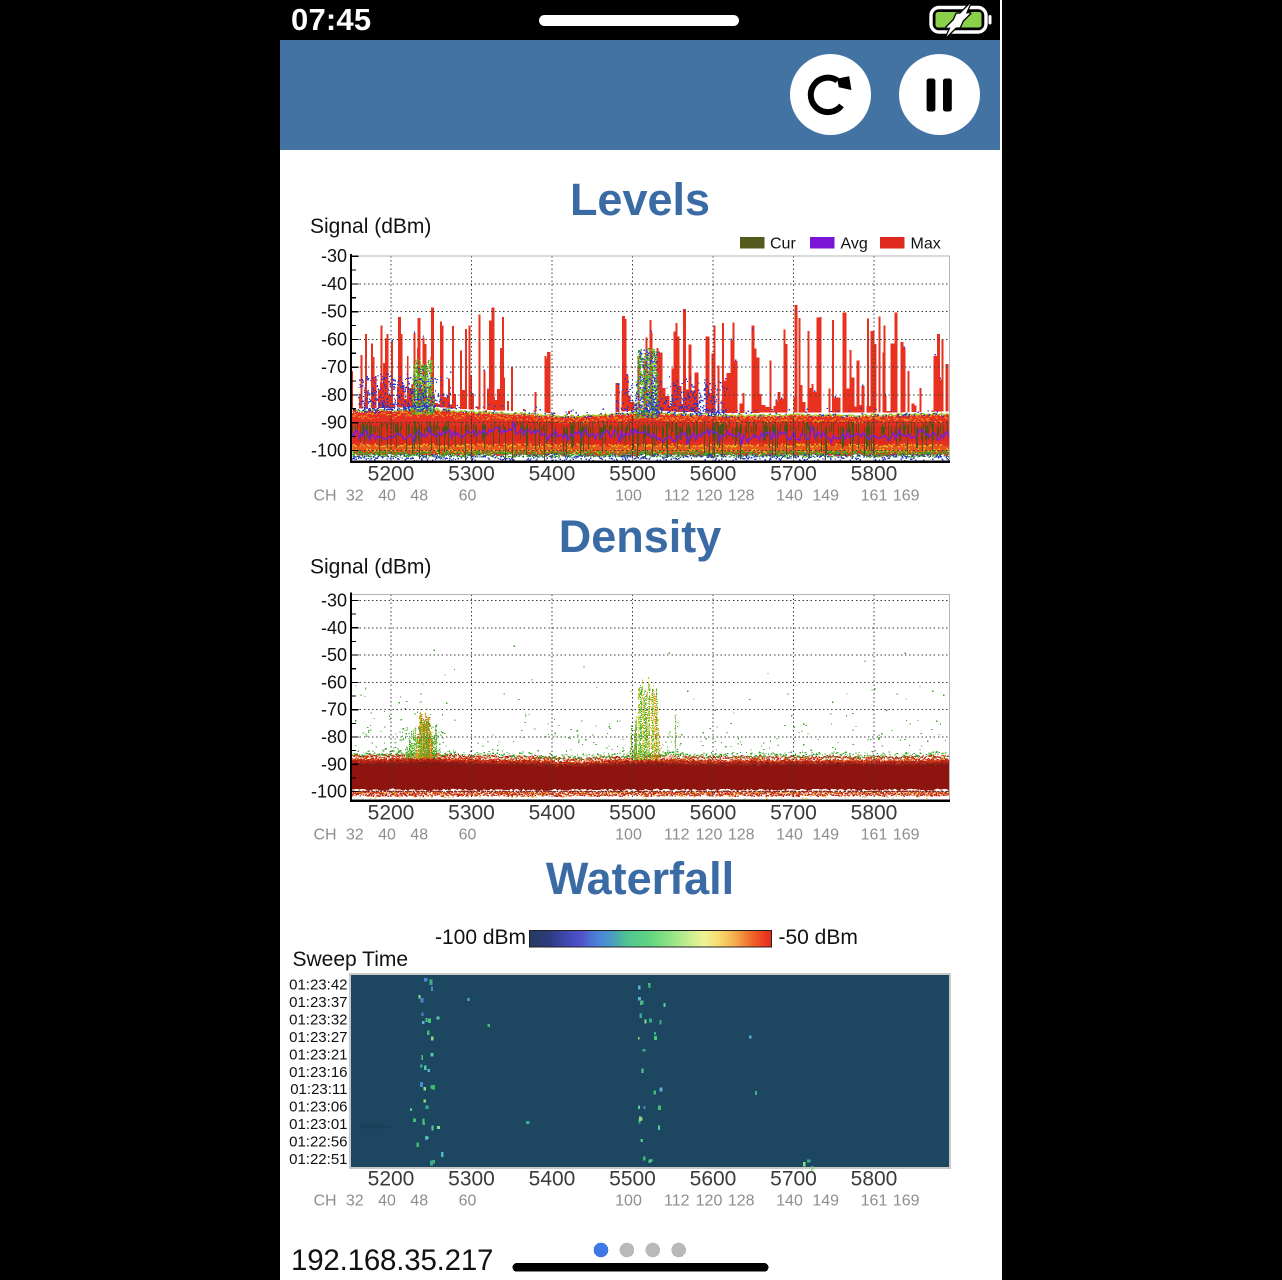 Image resolution: width=1282 pixels, height=1280 pixels. What do you see at coordinates (318, 1072) in the screenshot?
I see `svg-text: 01:23:16` at bounding box center [318, 1072].